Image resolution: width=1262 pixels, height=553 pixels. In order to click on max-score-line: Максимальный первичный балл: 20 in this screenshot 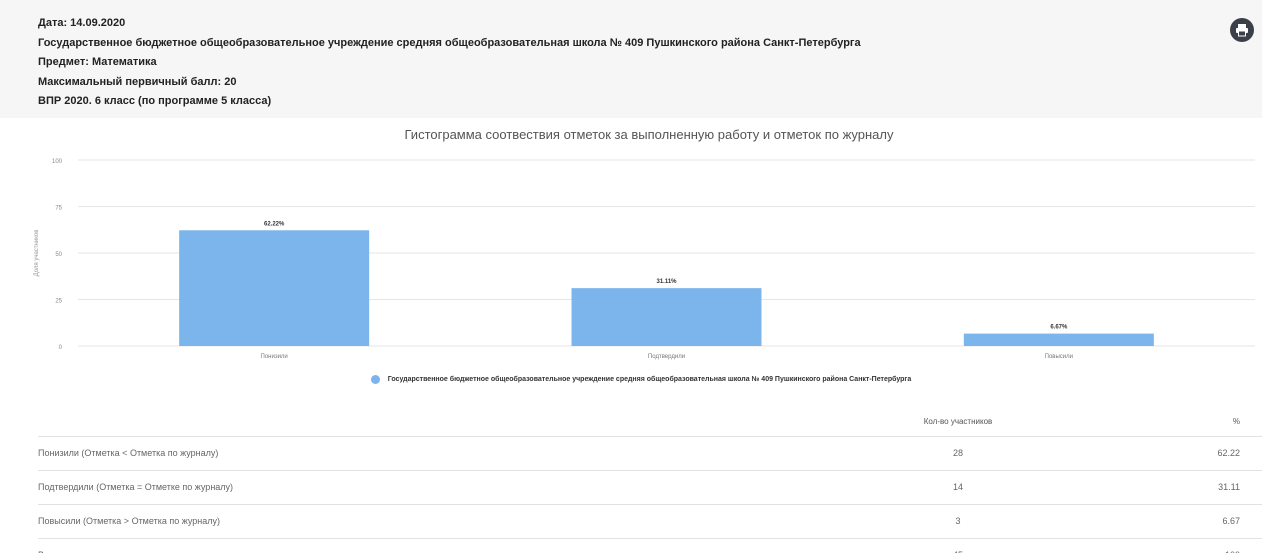, I will do `click(137, 81)`.